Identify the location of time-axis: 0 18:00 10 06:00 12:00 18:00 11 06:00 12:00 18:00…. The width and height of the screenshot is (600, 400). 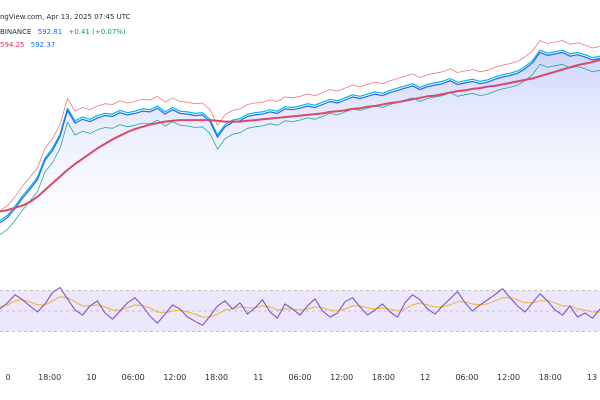
(301, 377).